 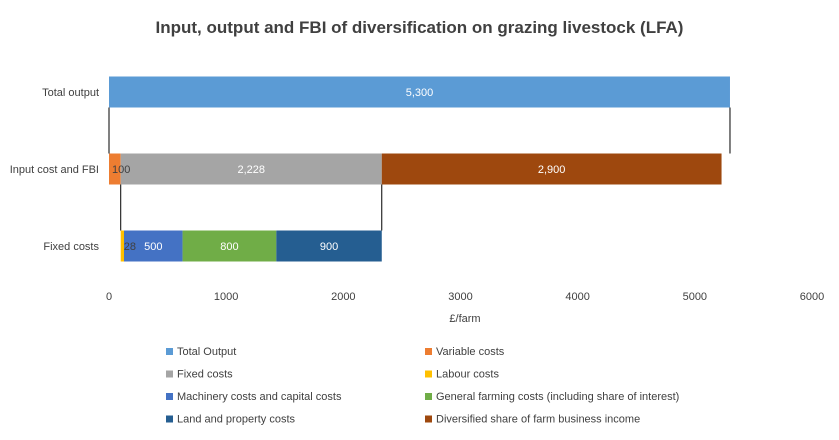 I want to click on data-label-machinery-costs-and-capital-costs: 500, so click(x=153, y=247).